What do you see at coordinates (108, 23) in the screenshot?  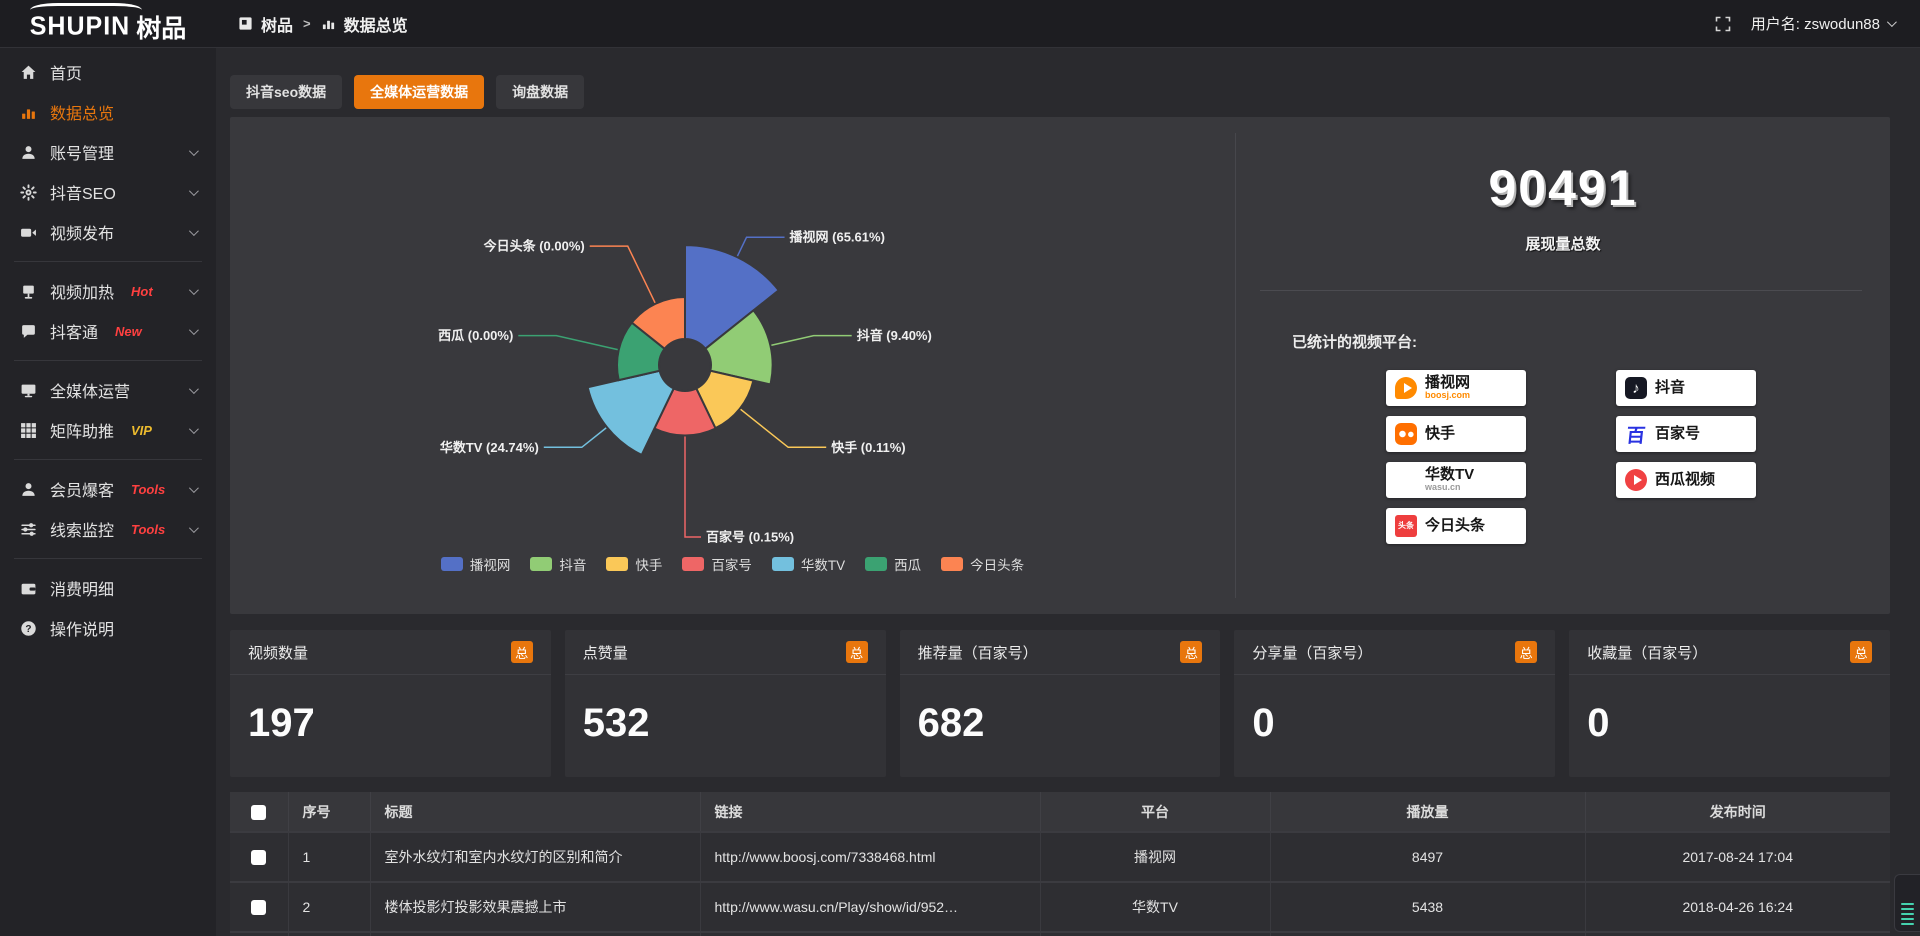 I see `app-logo: SHUPIN 树品` at bounding box center [108, 23].